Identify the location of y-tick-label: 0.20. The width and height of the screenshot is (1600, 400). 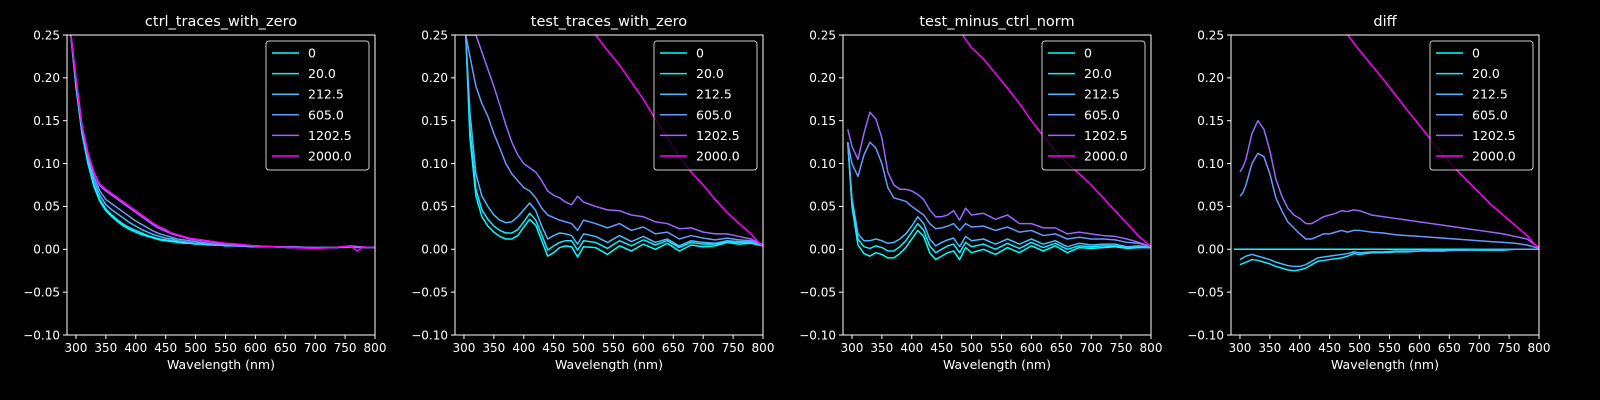
(434, 78).